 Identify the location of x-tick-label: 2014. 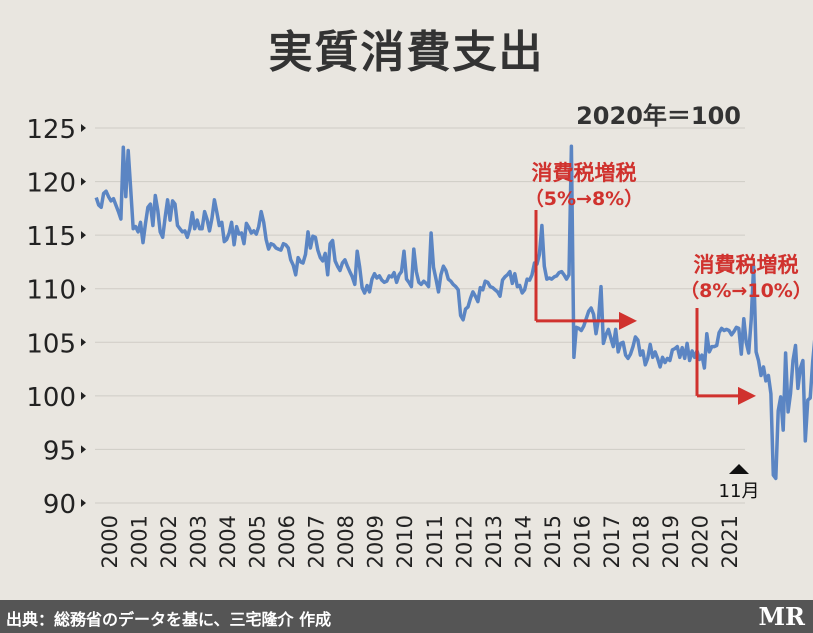
(523, 541).